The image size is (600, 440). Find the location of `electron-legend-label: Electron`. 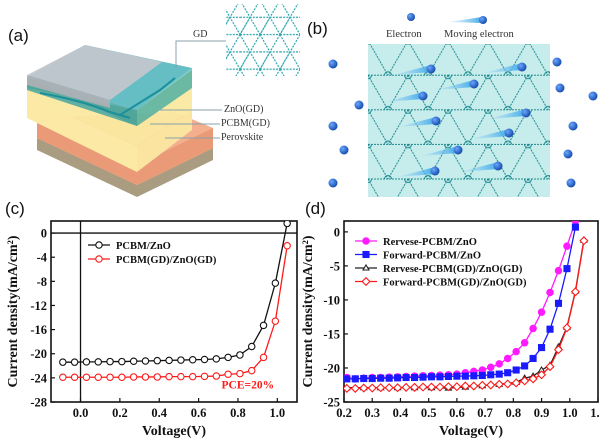

electron-legend-label: Electron is located at coordinates (404, 34).